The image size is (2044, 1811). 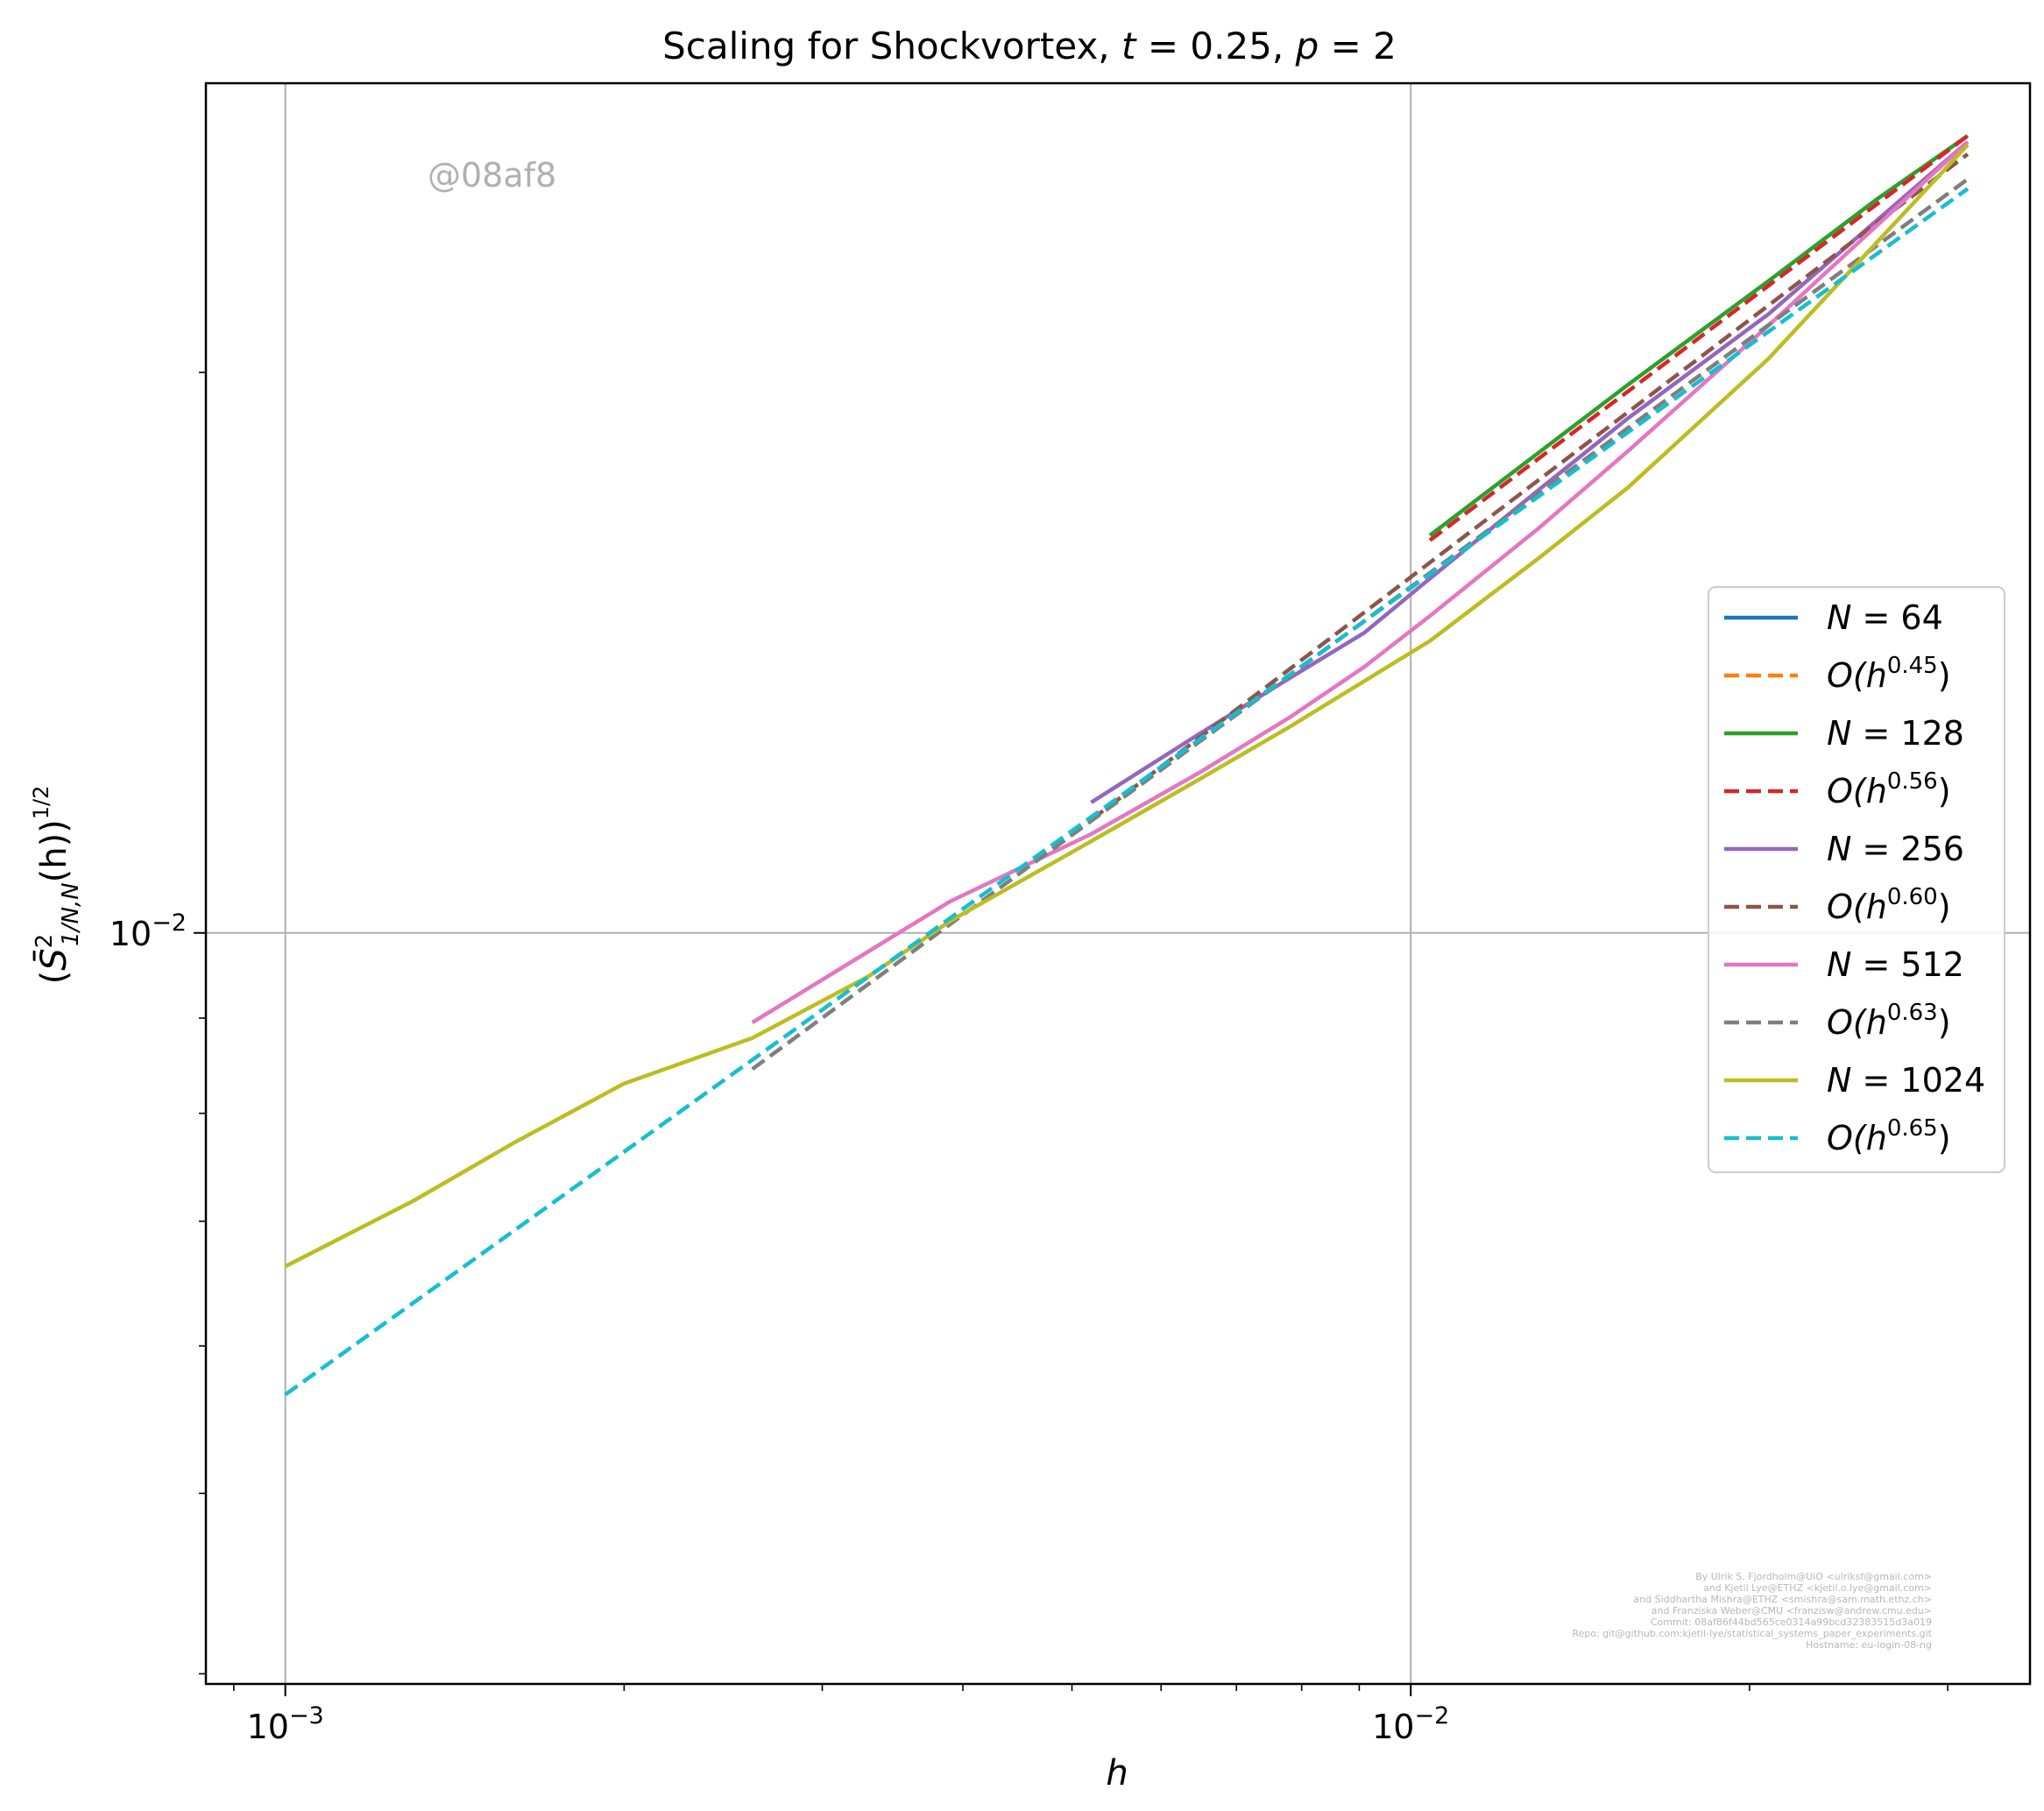 I want to click on legend-entry: N = 256, so click(x=1844, y=849).